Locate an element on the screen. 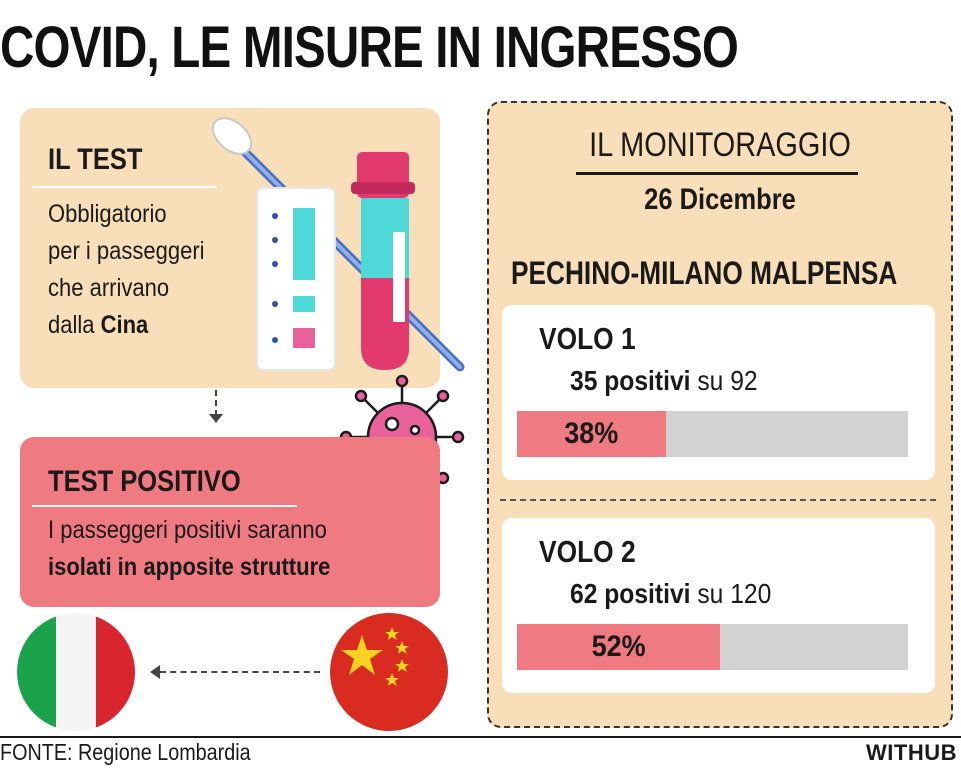 This screenshot has height=768, width=961. arrow-left-head is located at coordinates (155, 672).